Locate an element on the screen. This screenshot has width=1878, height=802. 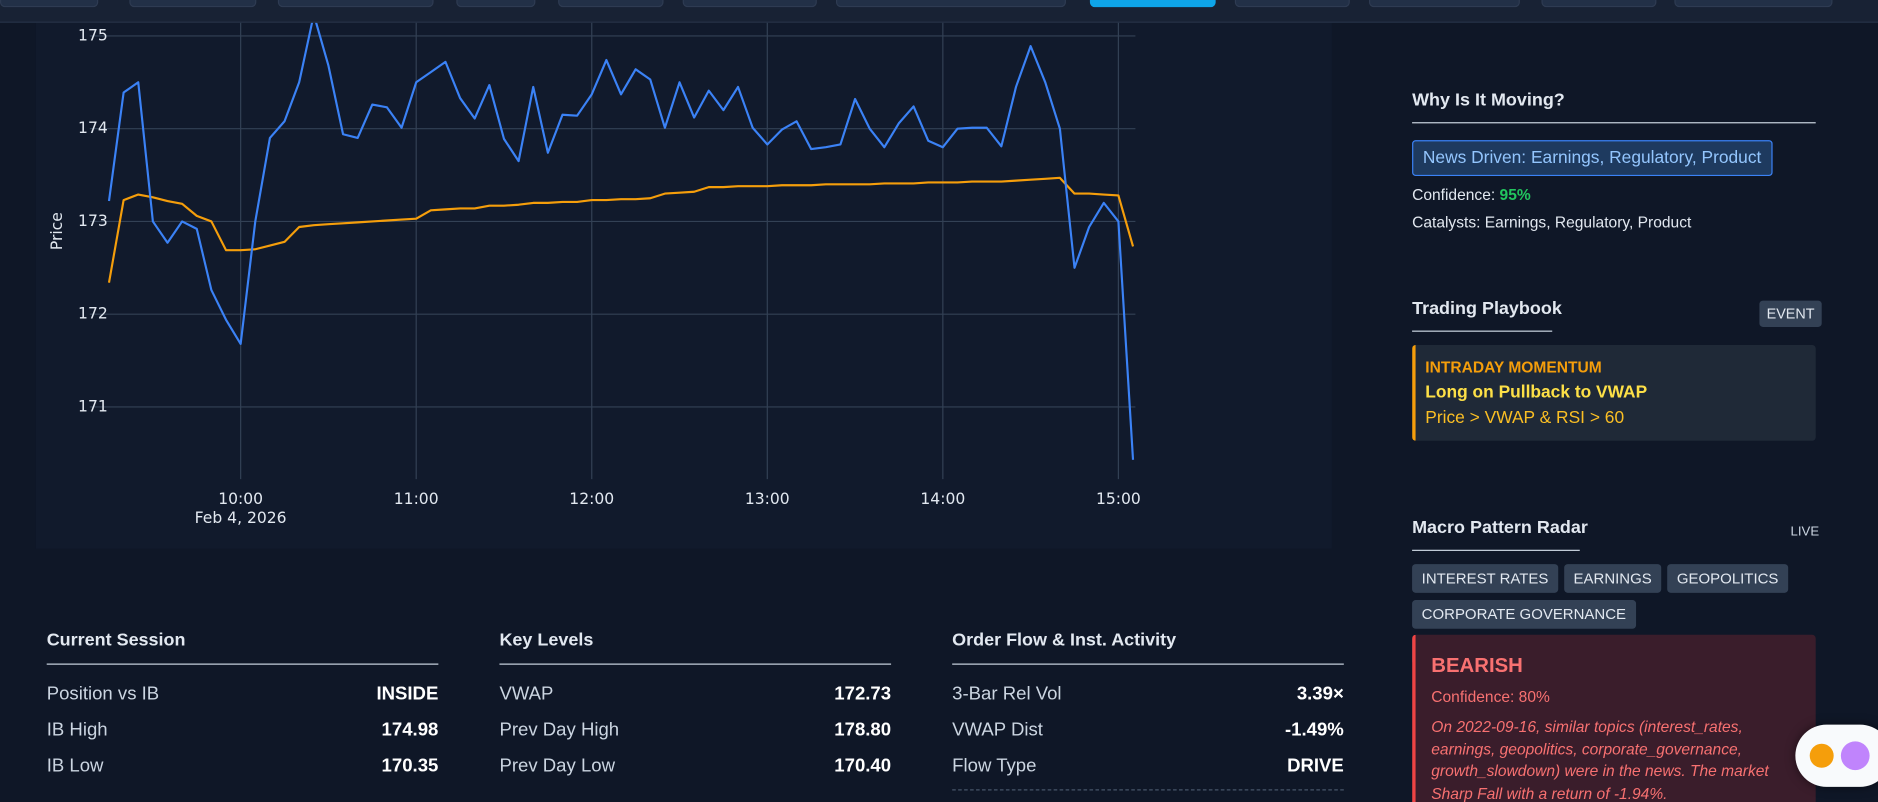
stat-value: DRIVE is located at coordinates (1315, 766).